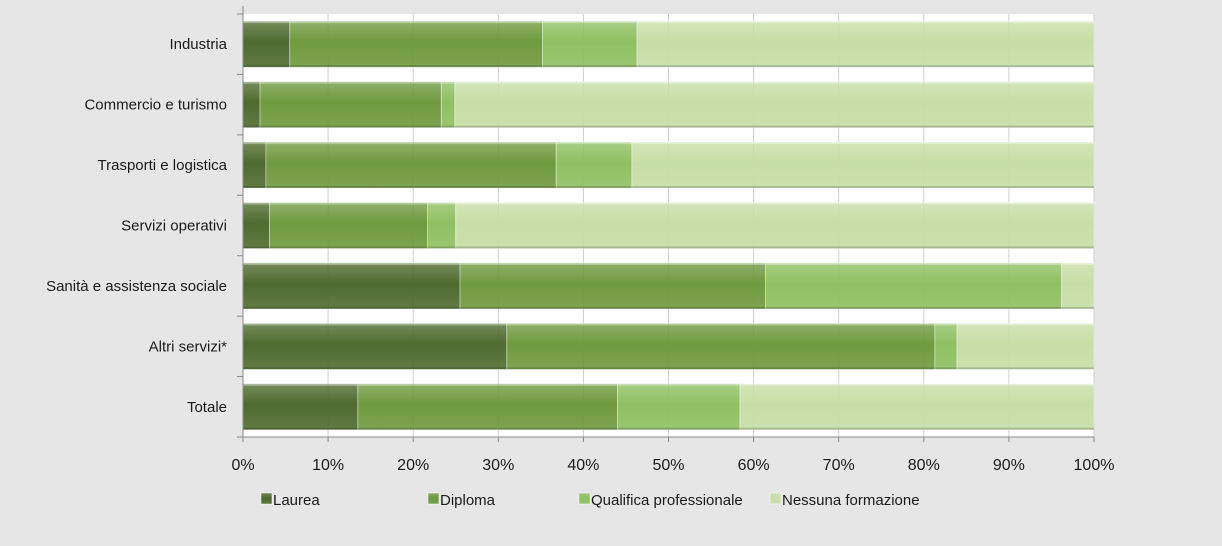 This screenshot has width=1222, height=546. Describe the element at coordinates (155, 105) in the screenshot. I see `category-label: Commercio e turismo` at that location.